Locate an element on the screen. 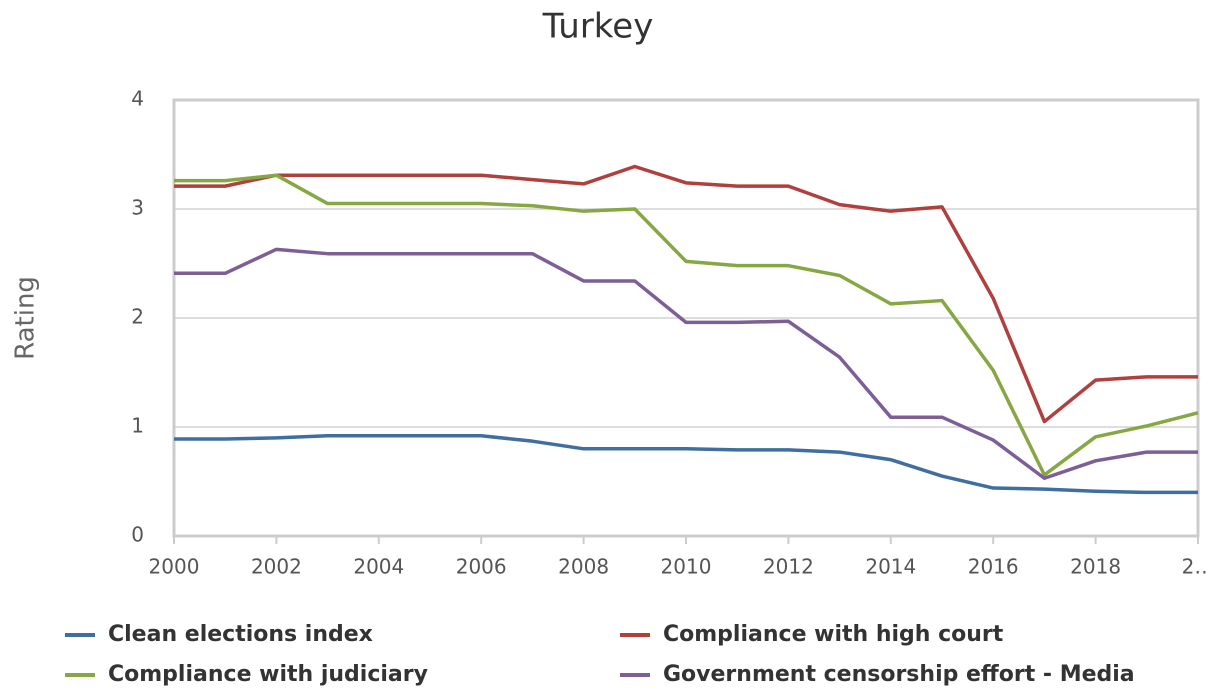  y-tick-label: 1 is located at coordinates (137, 426).